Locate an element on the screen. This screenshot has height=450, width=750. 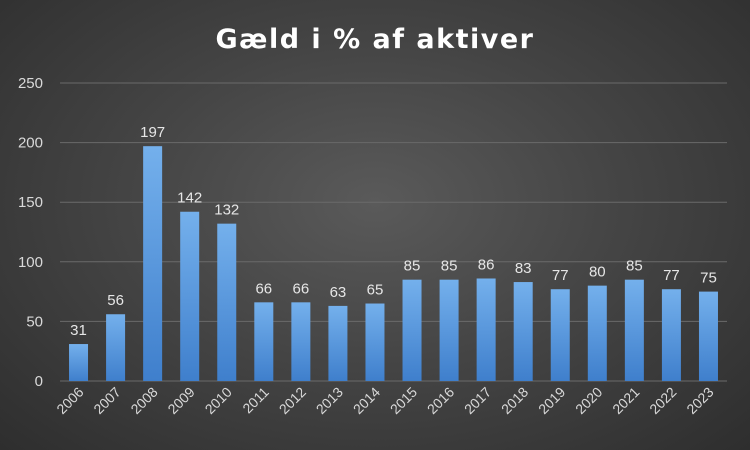
x-tick-label: 2007 is located at coordinates (106, 400).